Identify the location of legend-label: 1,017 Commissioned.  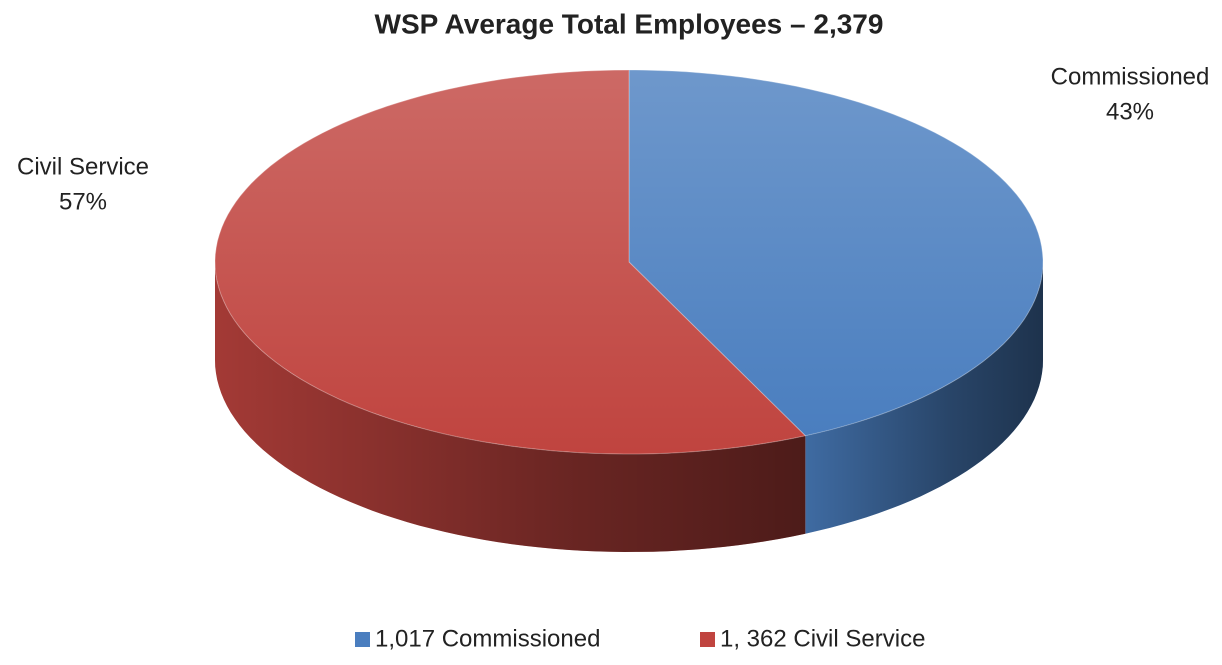
(487, 638).